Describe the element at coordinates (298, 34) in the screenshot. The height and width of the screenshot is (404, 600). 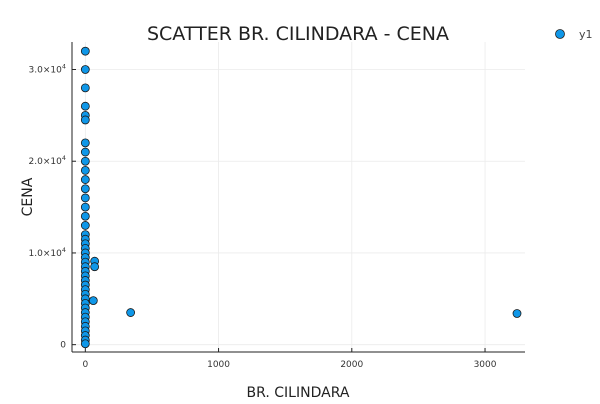
I see `chart-title: SCATTER BR. CILINDARA - CENA` at that location.